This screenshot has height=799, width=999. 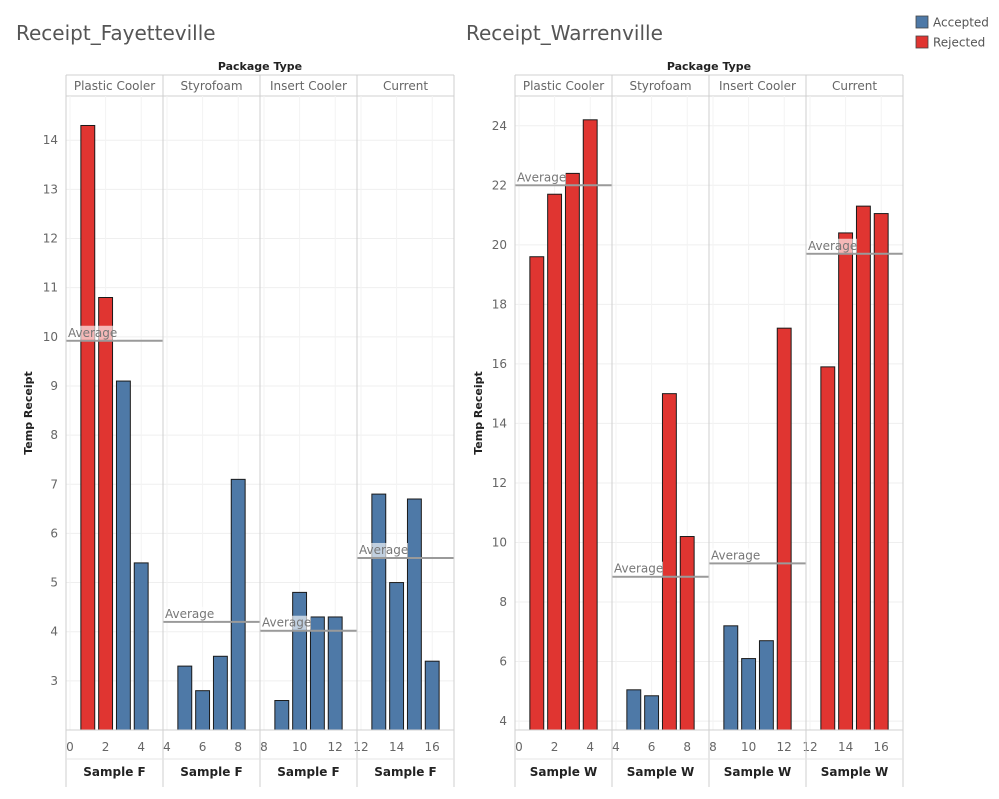 What do you see at coordinates (499, 185) in the screenshot?
I see `y-tick-label: 22` at bounding box center [499, 185].